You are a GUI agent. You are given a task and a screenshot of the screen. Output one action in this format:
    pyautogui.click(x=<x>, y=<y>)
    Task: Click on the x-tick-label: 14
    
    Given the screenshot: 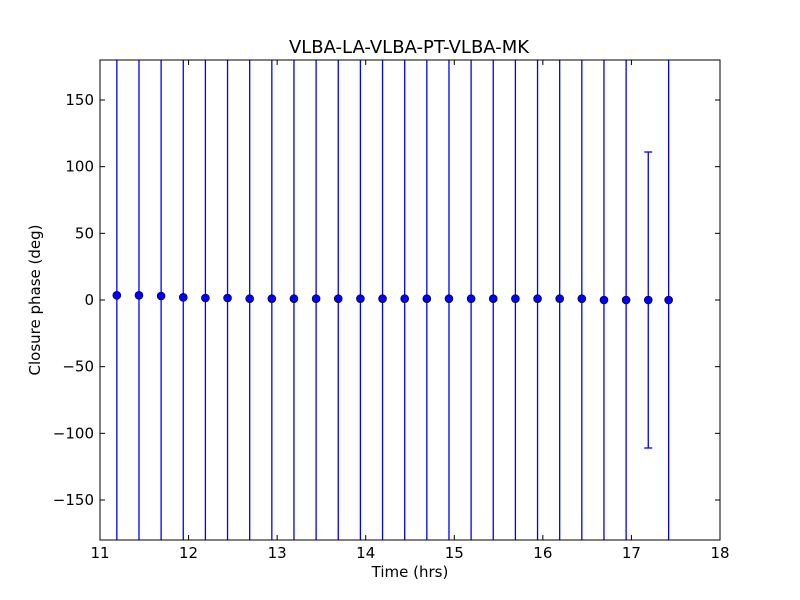 What is the action you would take?
    pyautogui.click(x=365, y=553)
    